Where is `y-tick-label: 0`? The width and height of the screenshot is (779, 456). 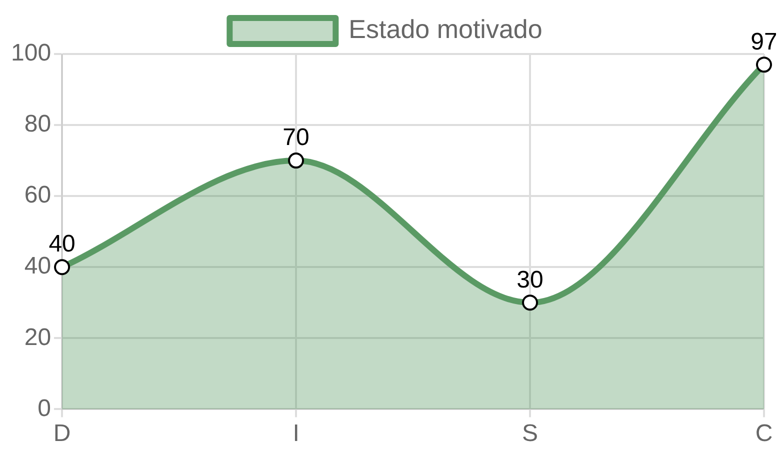
y-tick-label: 0 is located at coordinates (45, 408).